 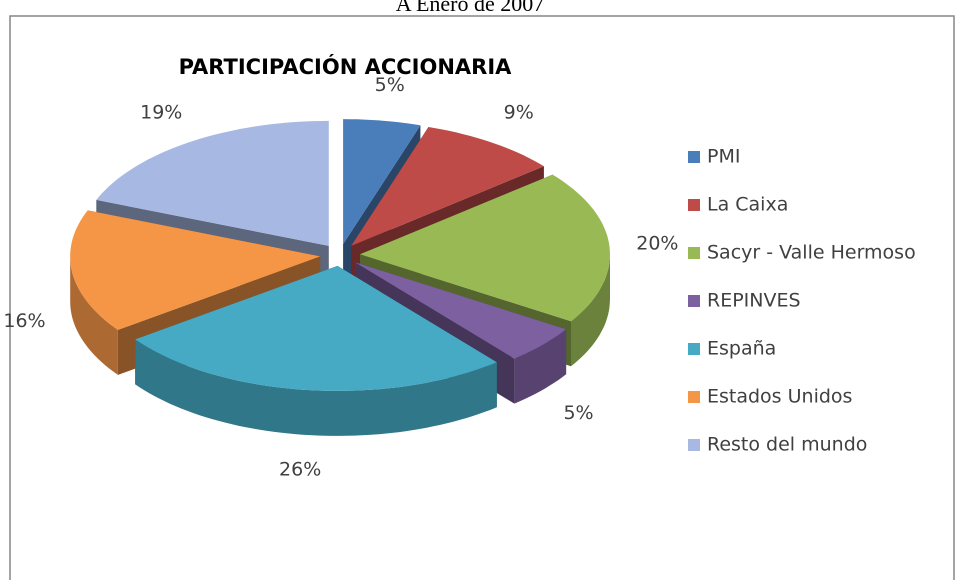 I want to click on legend-label: Estados Unidos, so click(x=779, y=397).